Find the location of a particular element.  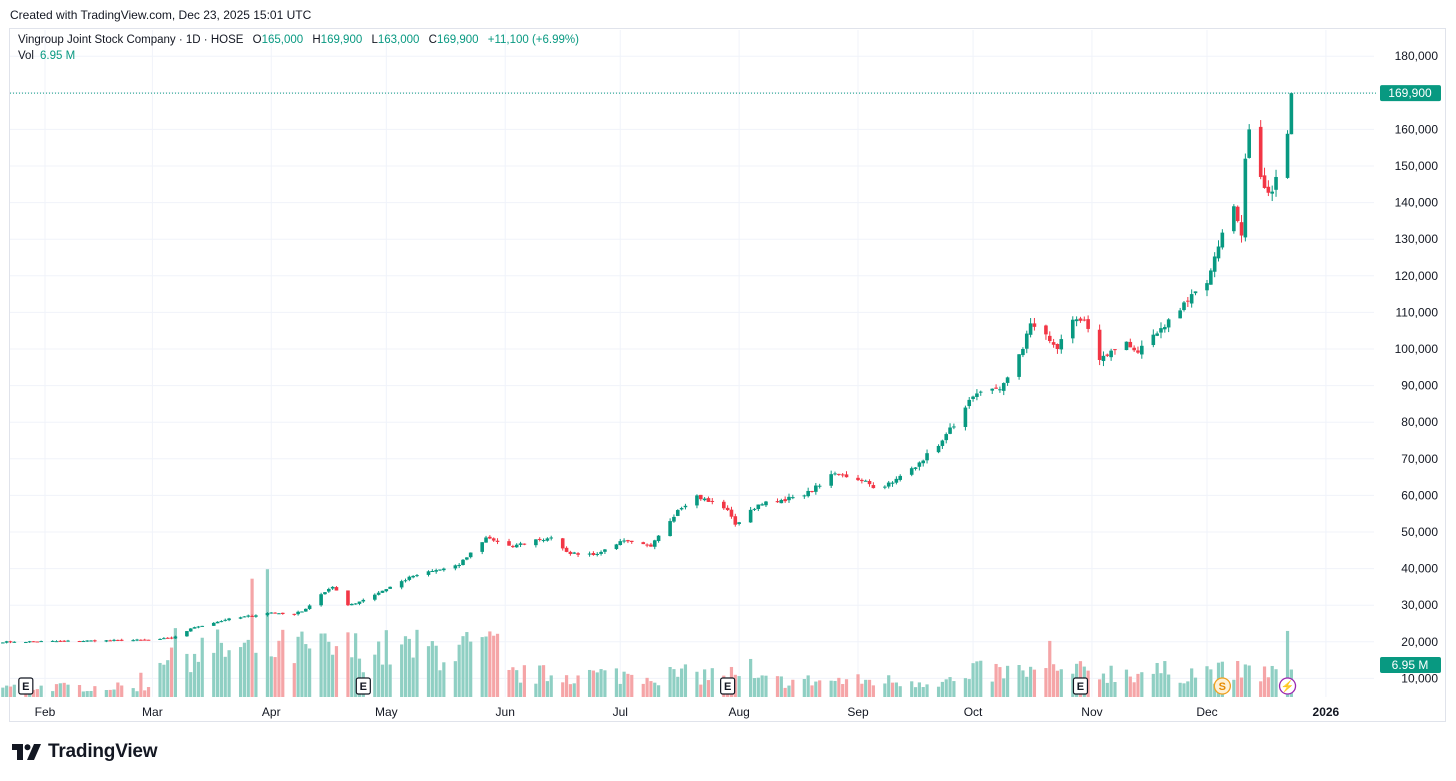

y-tick-label: 70,000 is located at coordinates (1419, 459).